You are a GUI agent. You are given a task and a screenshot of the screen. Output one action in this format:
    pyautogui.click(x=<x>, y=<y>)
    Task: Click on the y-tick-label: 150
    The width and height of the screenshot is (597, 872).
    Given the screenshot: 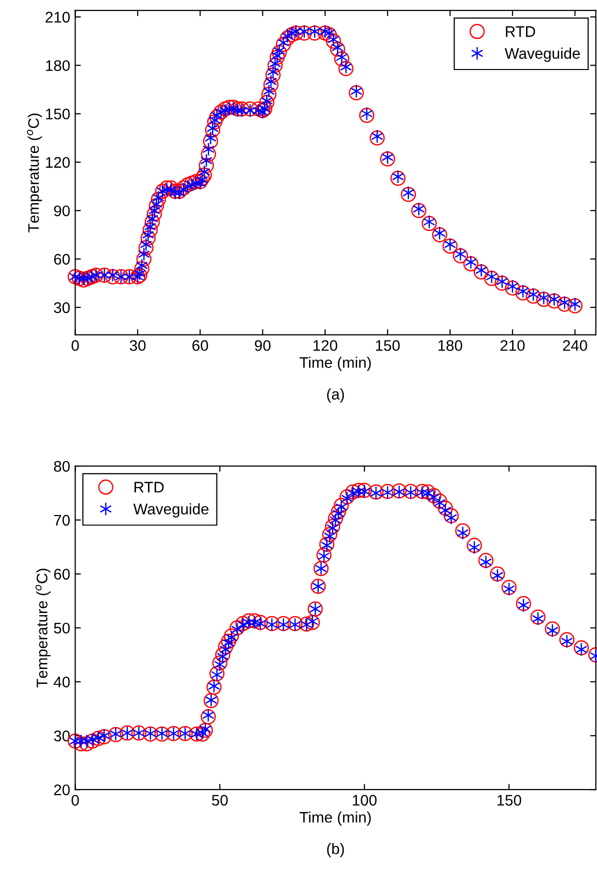 What is the action you would take?
    pyautogui.click(x=58, y=114)
    